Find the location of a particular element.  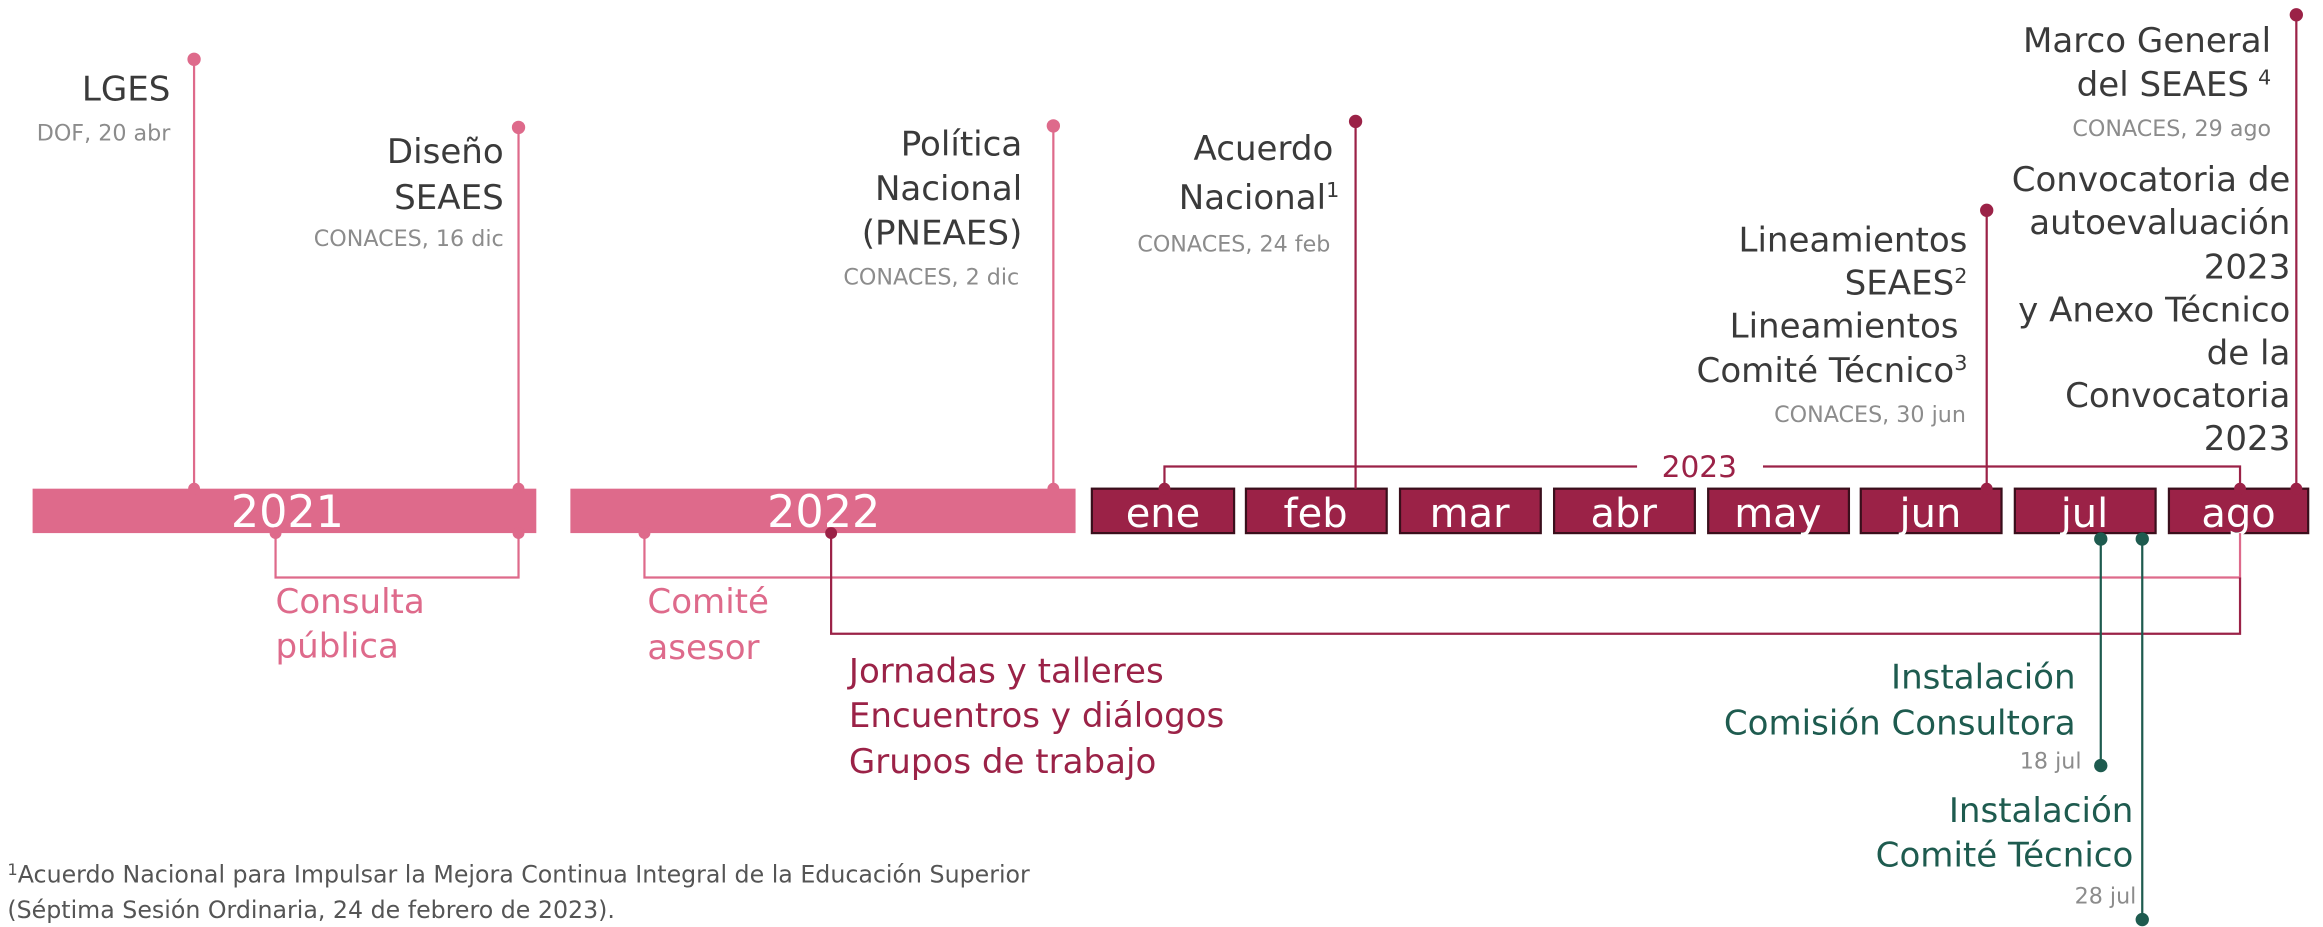

event-title: del SEAES 4 is located at coordinates (2174, 85).